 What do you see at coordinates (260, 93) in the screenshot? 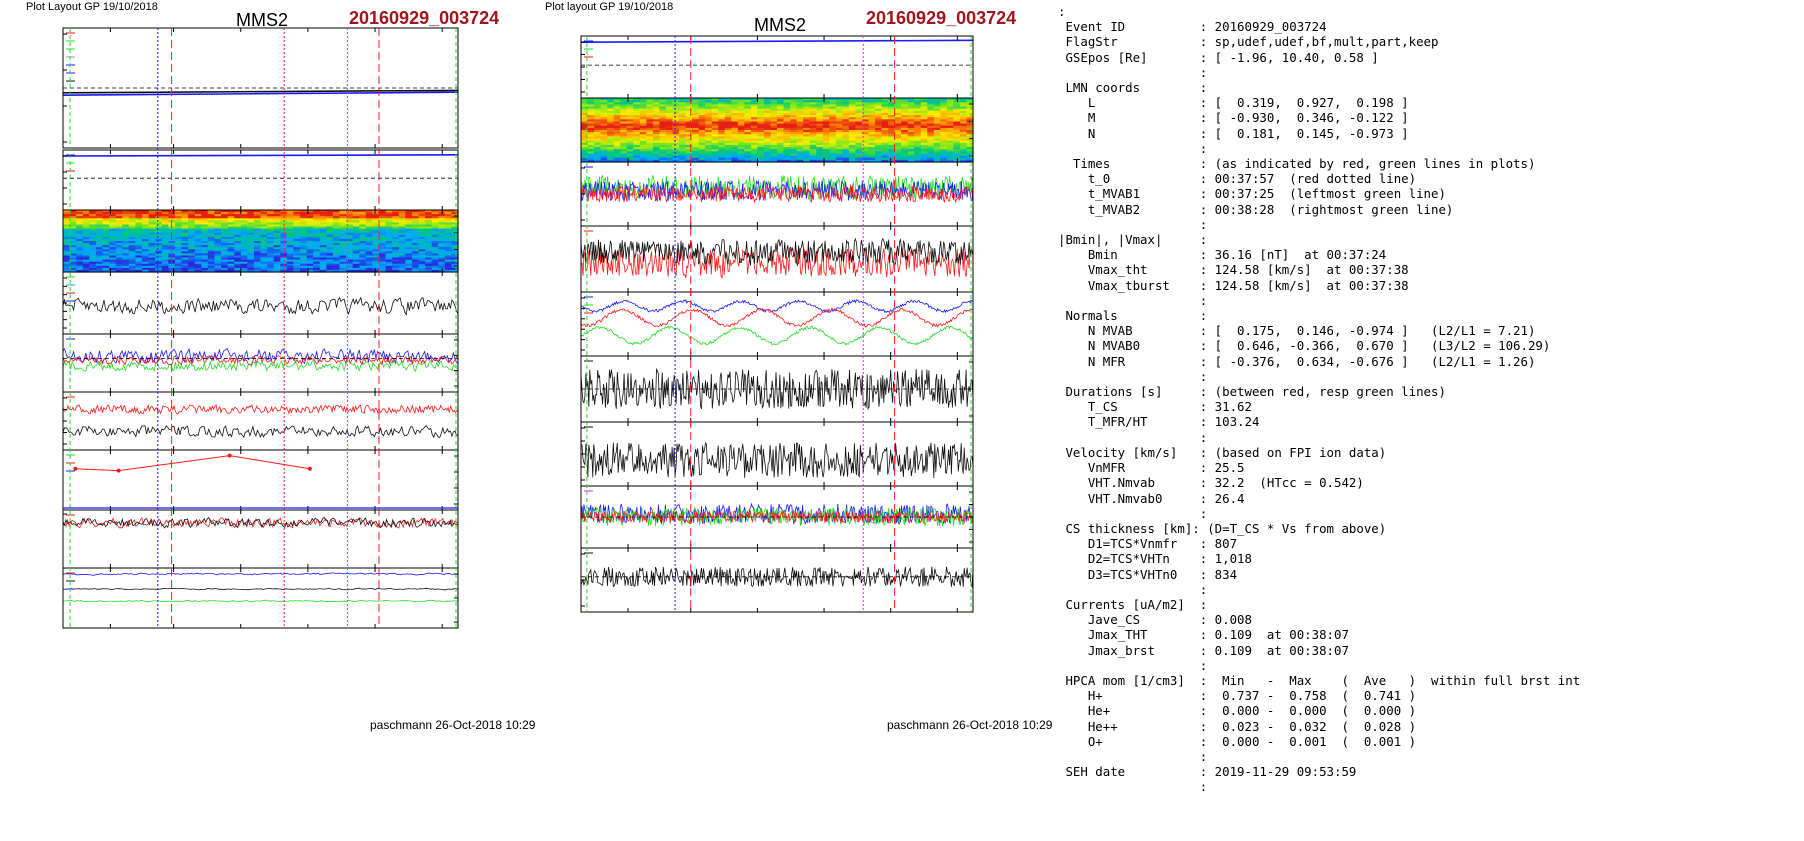
I see `data-series-line` at bounding box center [260, 93].